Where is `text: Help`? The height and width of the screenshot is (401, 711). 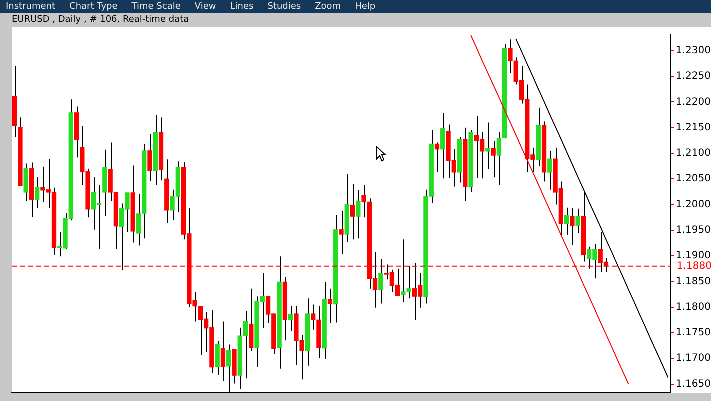
text: Help is located at coordinates (365, 7).